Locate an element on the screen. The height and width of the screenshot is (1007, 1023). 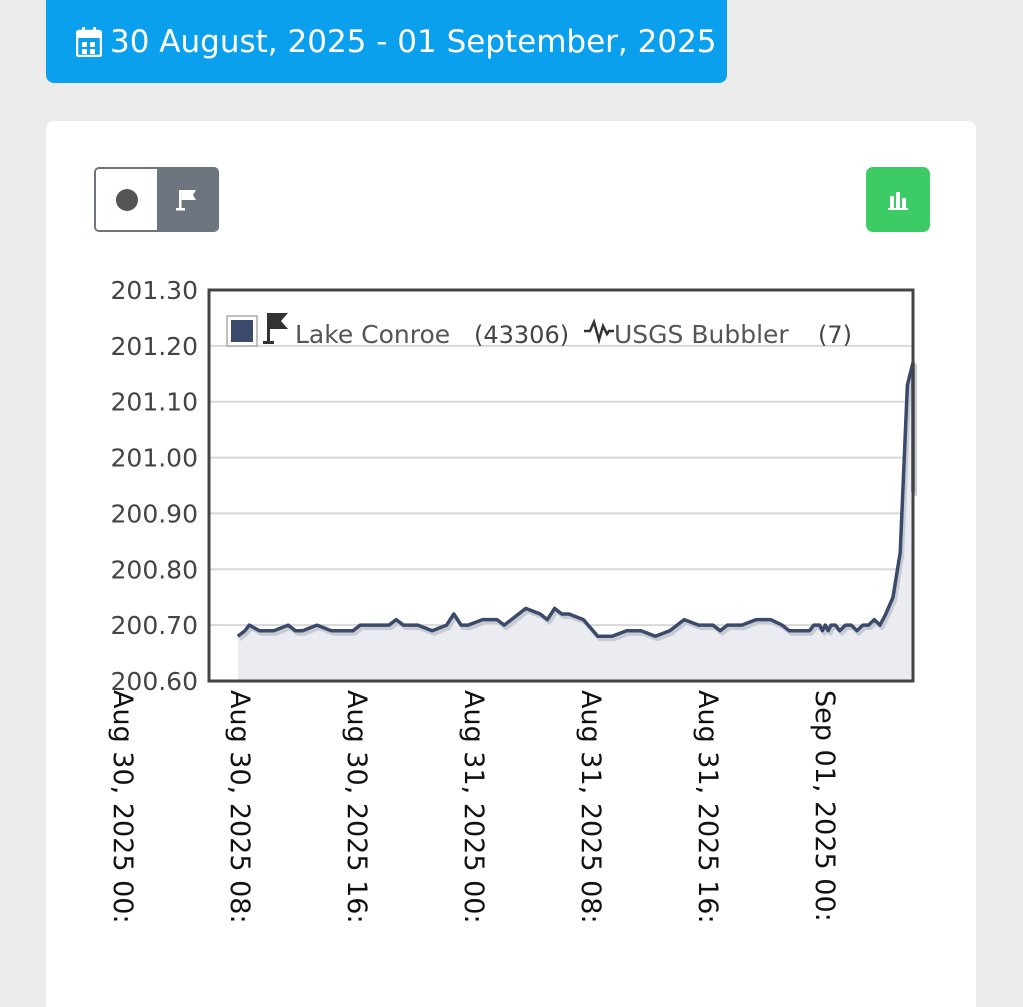
x-tick-label: Aug 30, 2025 00: is located at coordinates (122, 807).